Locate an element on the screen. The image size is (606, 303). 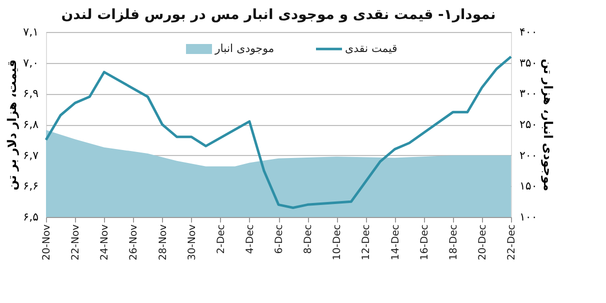
x-tick-label: 22-Nov is located at coordinates (76, 242).